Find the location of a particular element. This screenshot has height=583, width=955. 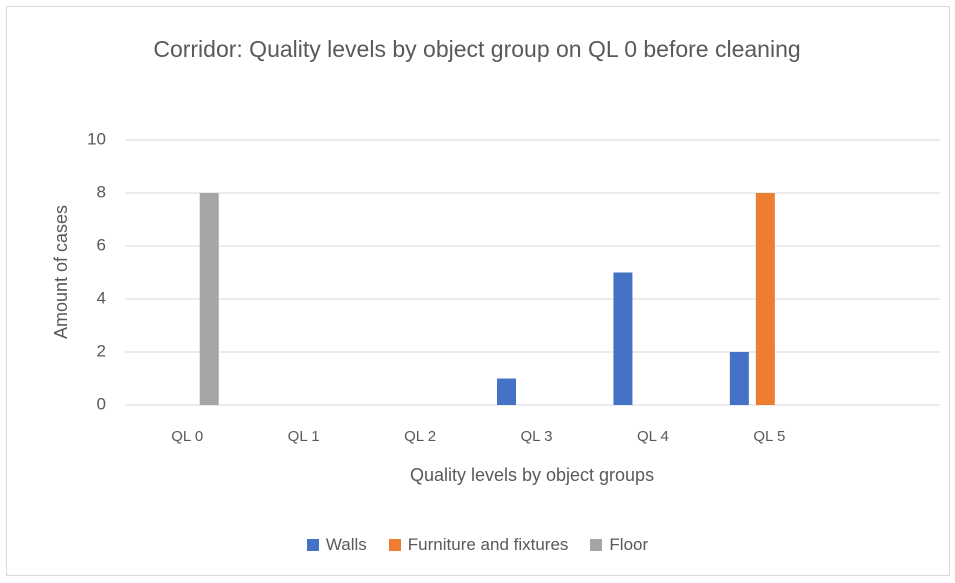

y-tick-label: 4 is located at coordinates (101, 297).